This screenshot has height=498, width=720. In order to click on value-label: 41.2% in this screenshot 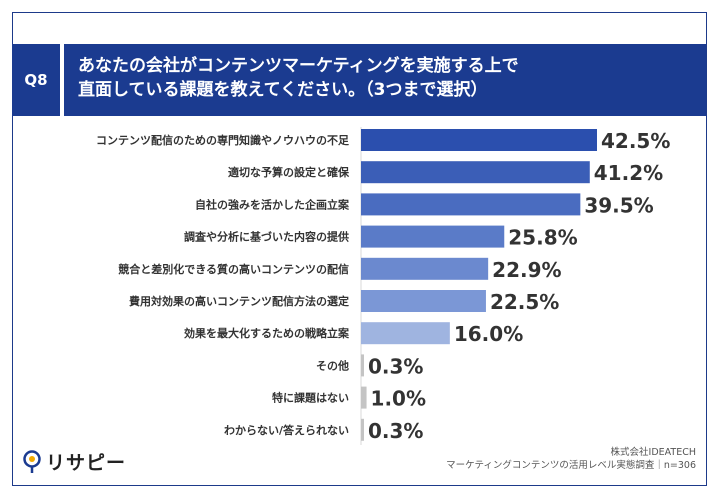, I will do `click(628, 173)`.